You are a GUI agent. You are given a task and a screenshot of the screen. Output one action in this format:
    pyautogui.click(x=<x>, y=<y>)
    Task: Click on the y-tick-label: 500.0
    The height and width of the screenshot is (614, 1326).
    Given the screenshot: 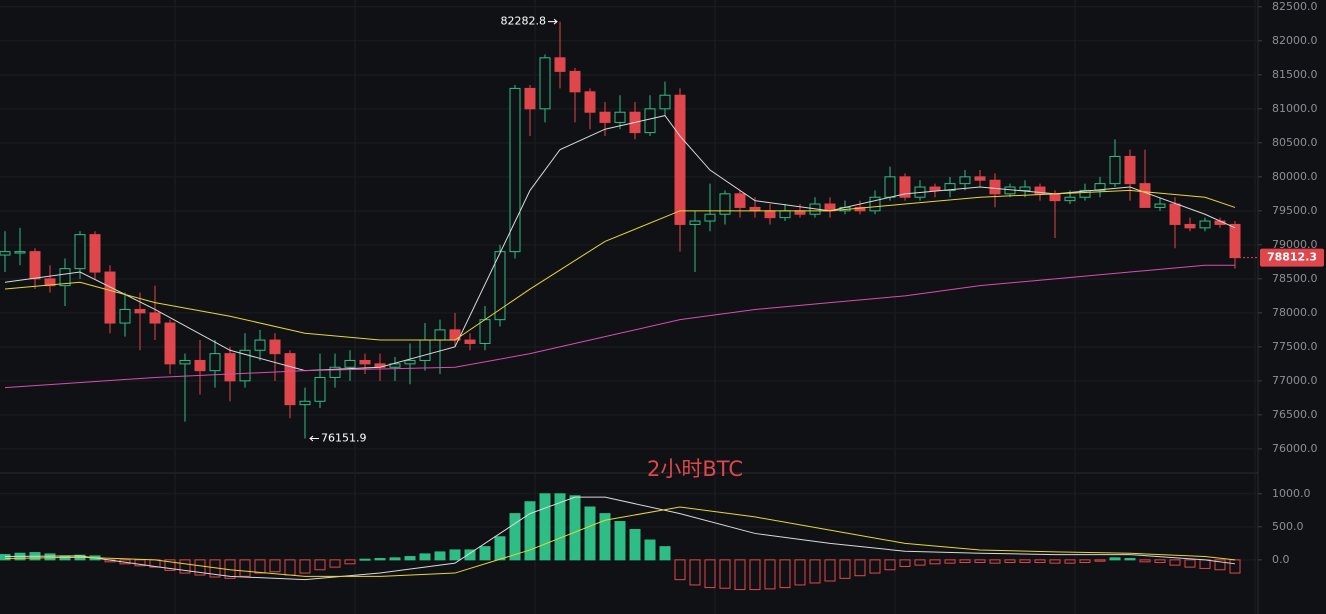 What is the action you would take?
    pyautogui.click(x=1288, y=526)
    